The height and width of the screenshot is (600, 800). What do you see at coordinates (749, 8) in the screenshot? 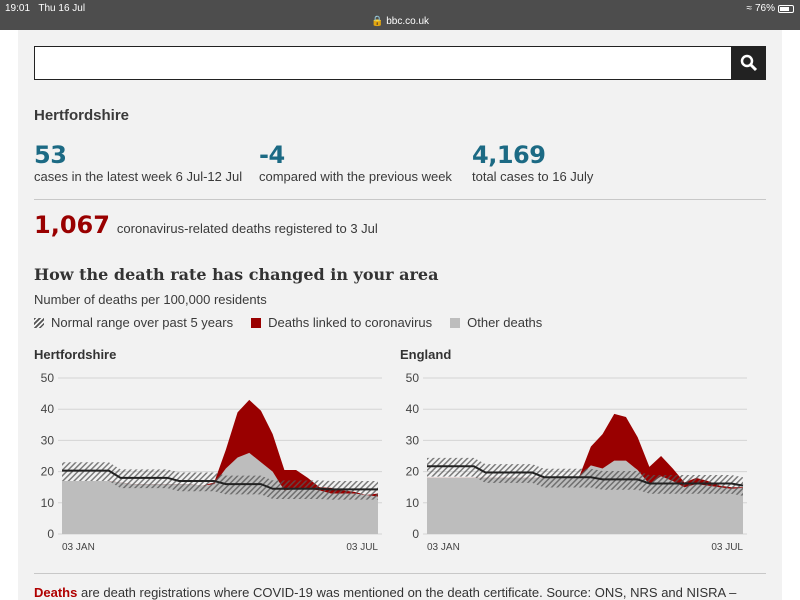
I see `wifi-icon: ≈` at bounding box center [749, 8].